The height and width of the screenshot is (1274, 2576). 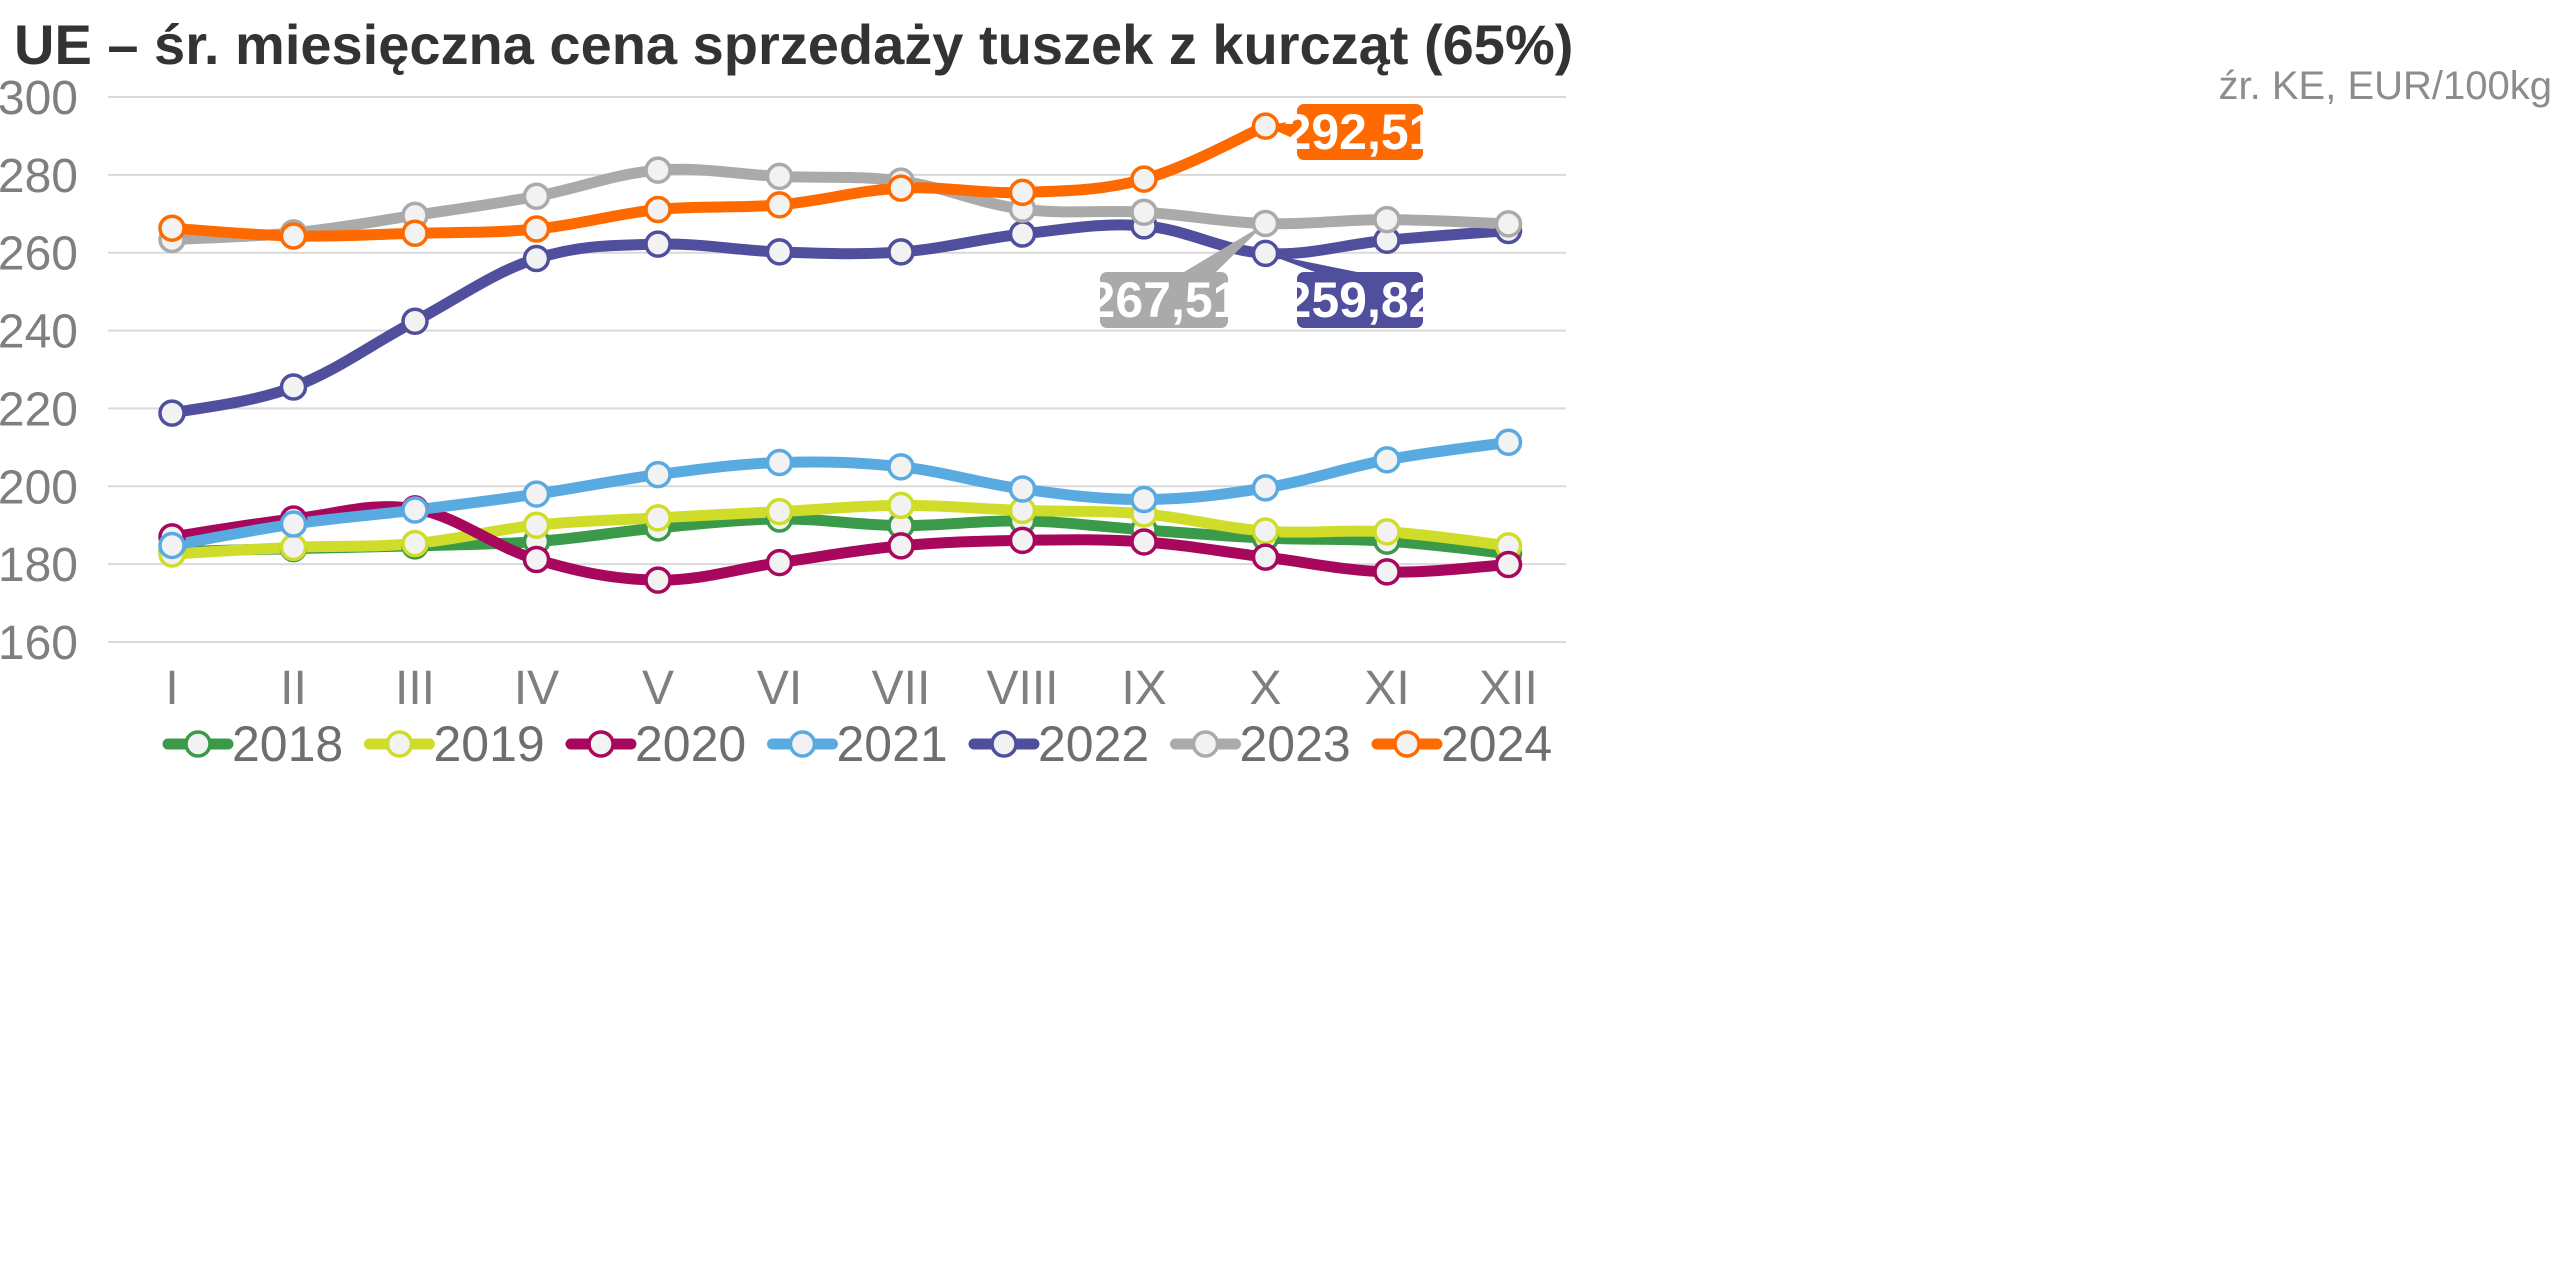 I want to click on legend-item-2024: 2024, so click(x=1461, y=744).